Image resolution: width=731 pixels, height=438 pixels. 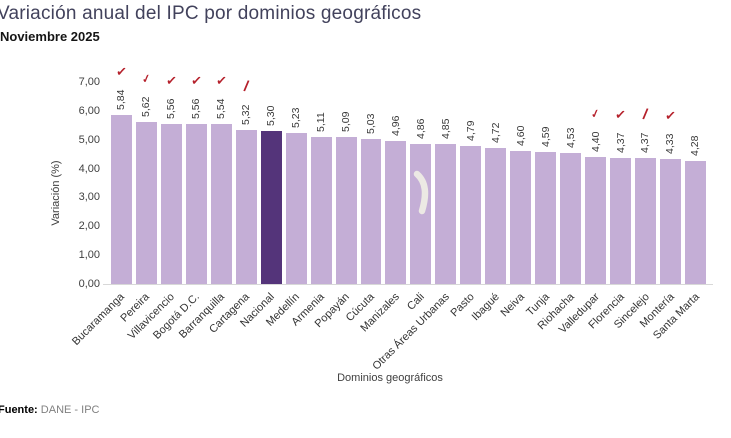 What do you see at coordinates (421, 192) in the screenshot?
I see `white-swoosh-mark` at bounding box center [421, 192].